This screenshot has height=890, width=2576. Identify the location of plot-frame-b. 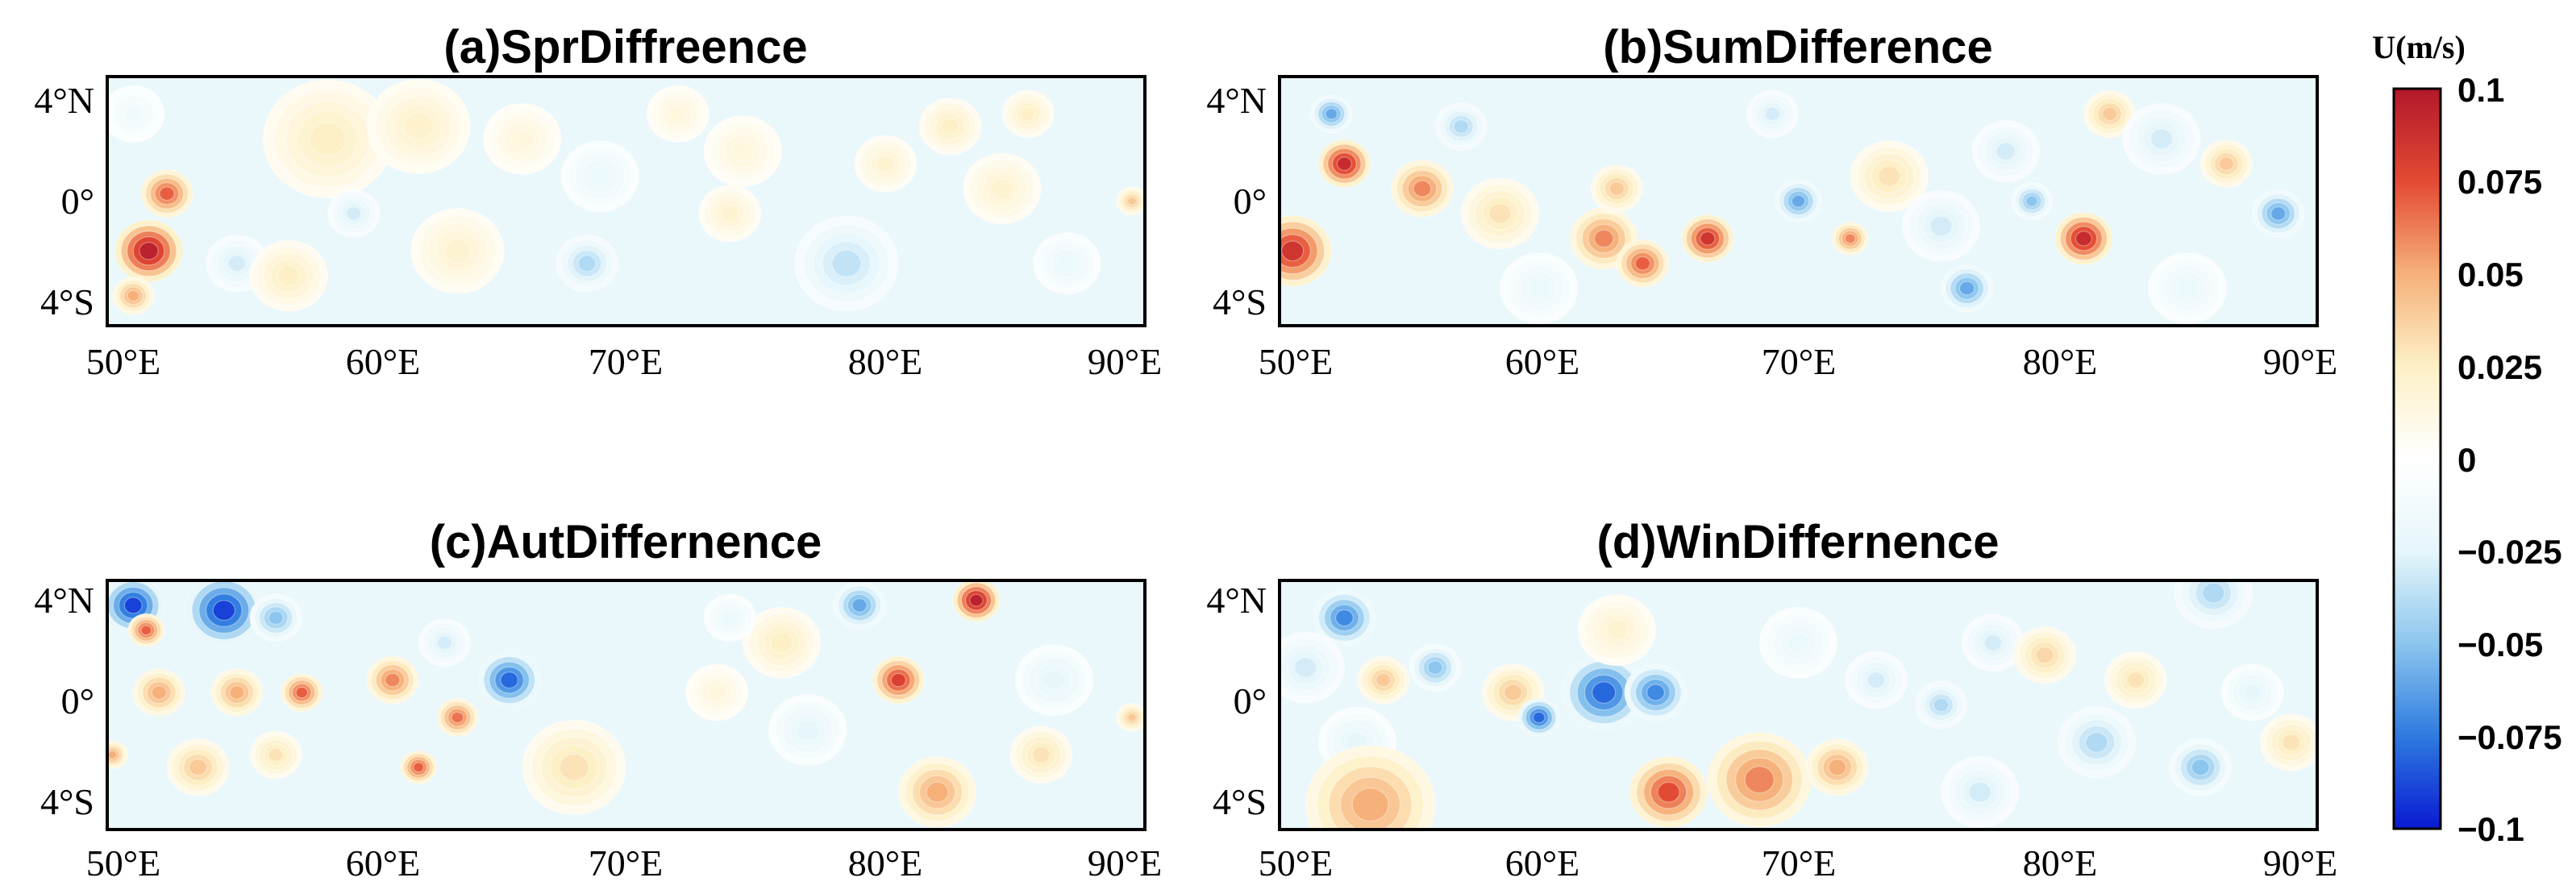
(1799, 201).